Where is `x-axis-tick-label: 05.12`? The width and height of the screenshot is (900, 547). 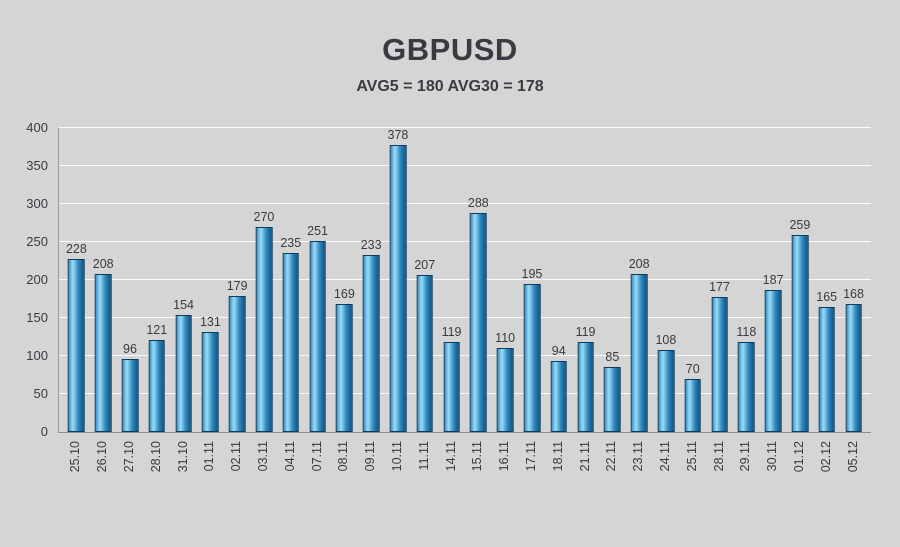
x-axis-tick-label: 05.12 is located at coordinates (852, 457).